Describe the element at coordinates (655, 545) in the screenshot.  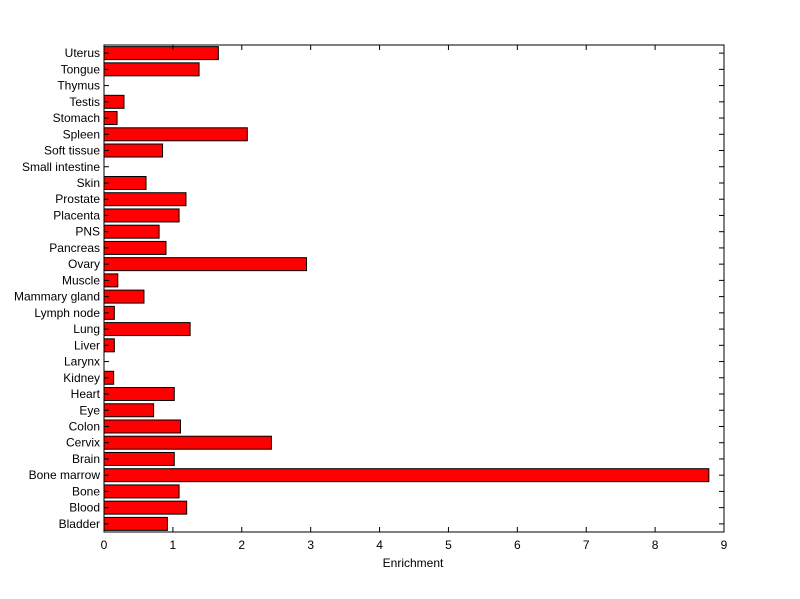
I see `x-tick-label-8: 8` at that location.